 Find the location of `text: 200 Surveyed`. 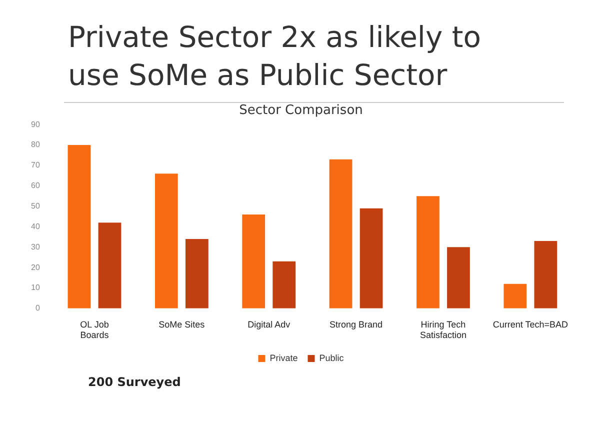

text: 200 Surveyed is located at coordinates (135, 382).